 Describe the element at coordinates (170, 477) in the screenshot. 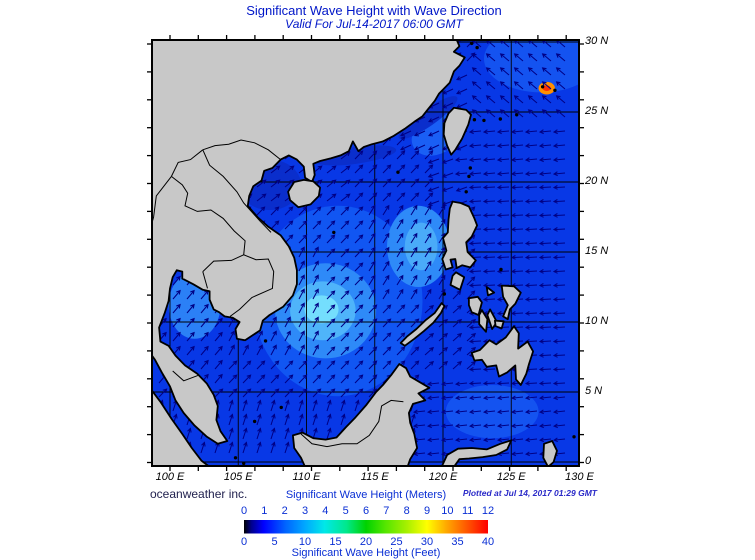

I see `lon-tick-label: 100 E` at that location.